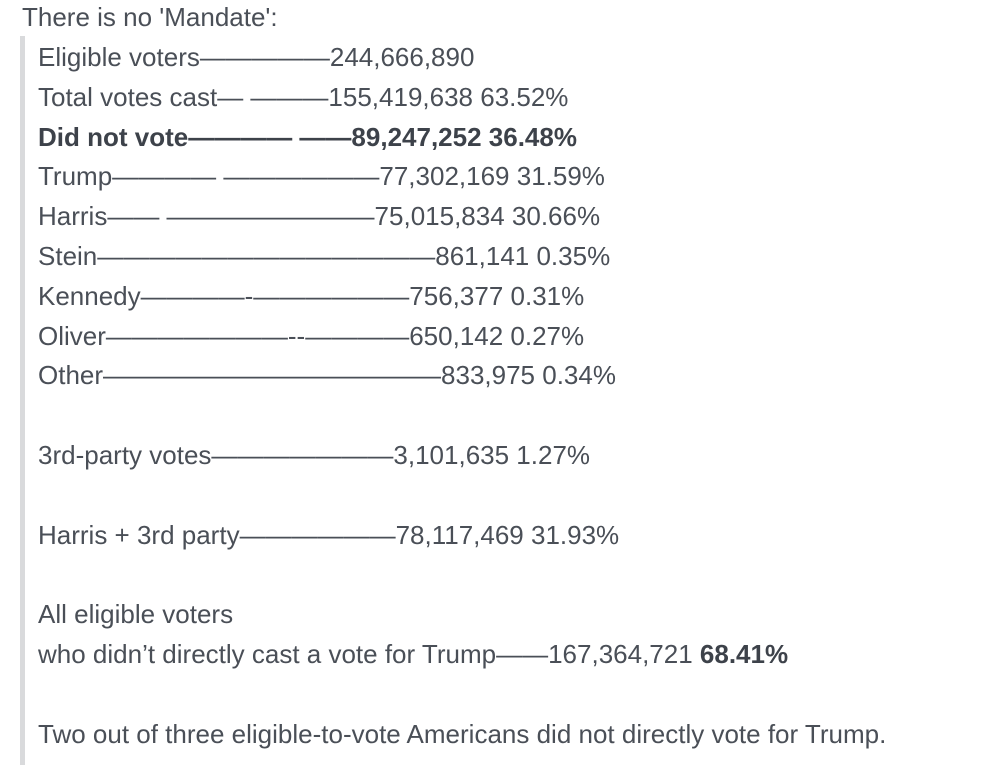 This screenshot has height=765, width=1000. Describe the element at coordinates (324, 255) in the screenshot. I see `stein-line: Stein—————————————861,141 0.35%` at that location.